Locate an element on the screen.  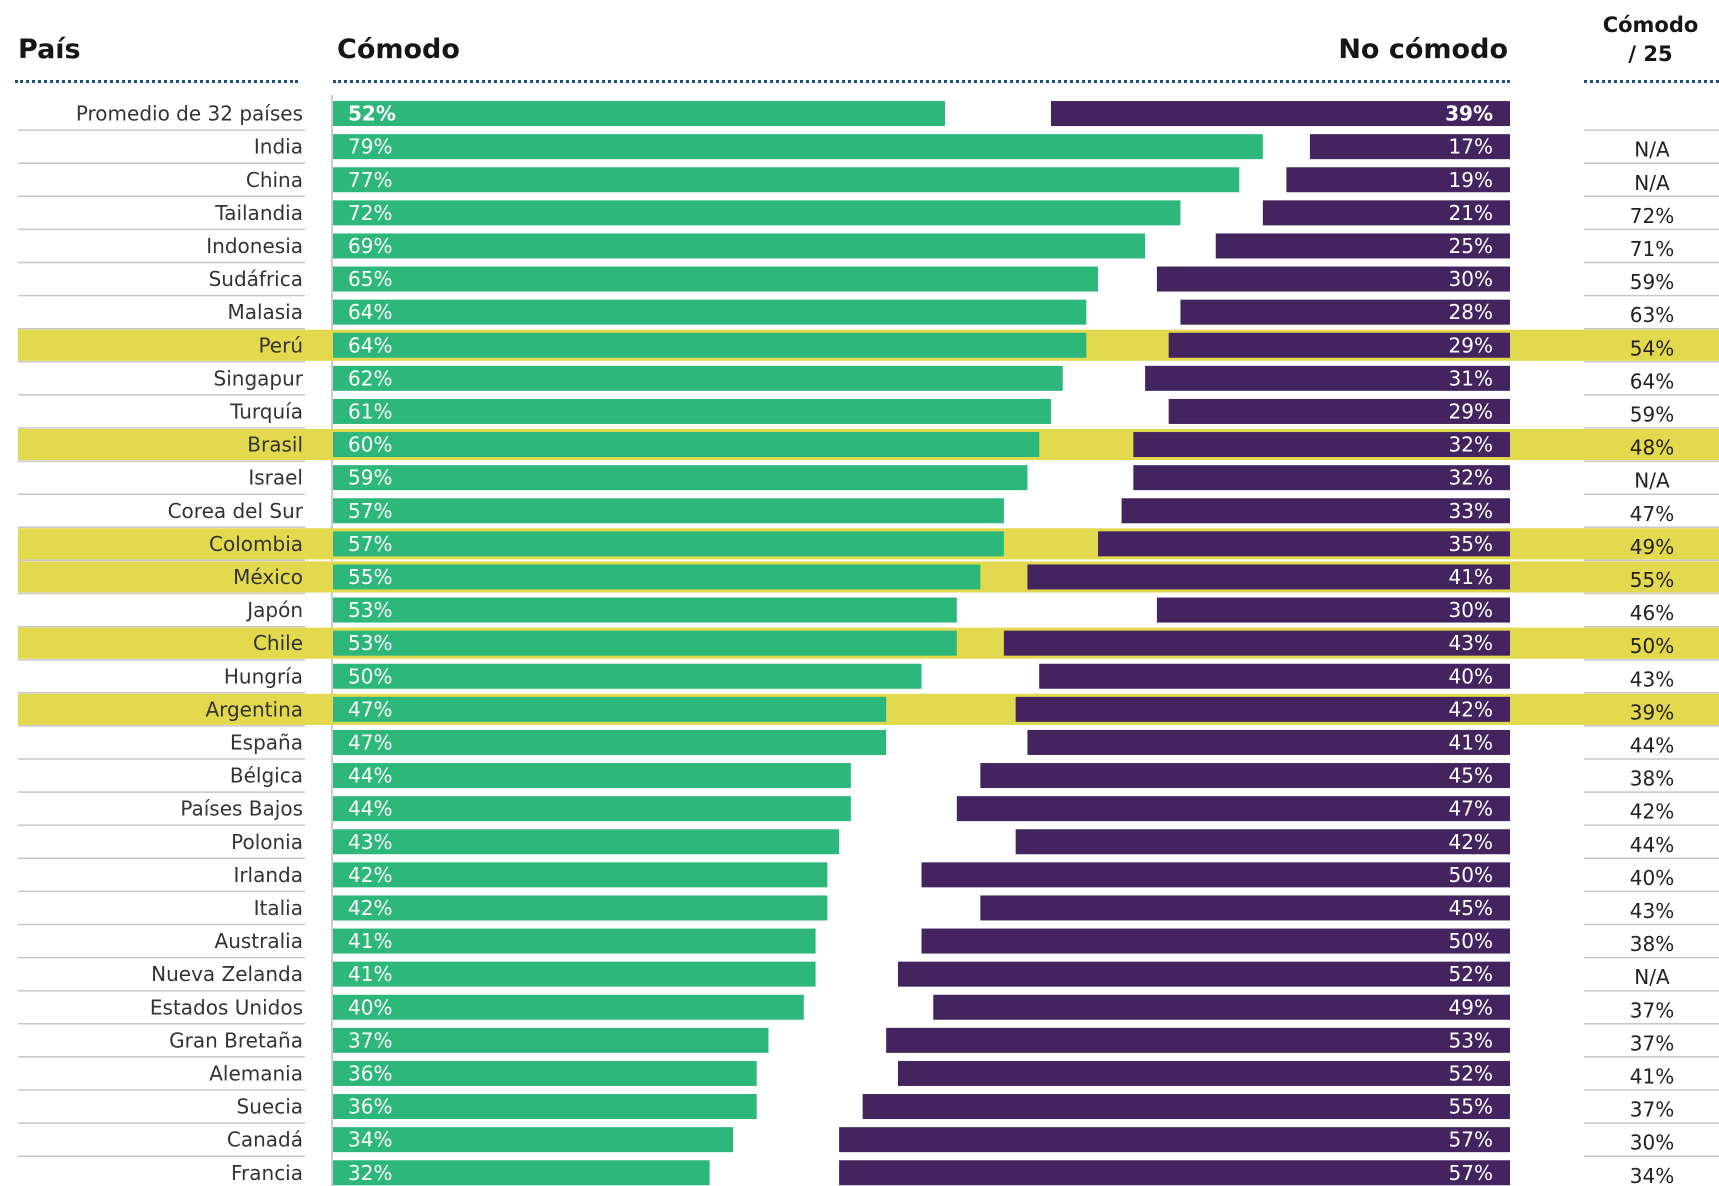
country-label: España is located at coordinates (266, 742).